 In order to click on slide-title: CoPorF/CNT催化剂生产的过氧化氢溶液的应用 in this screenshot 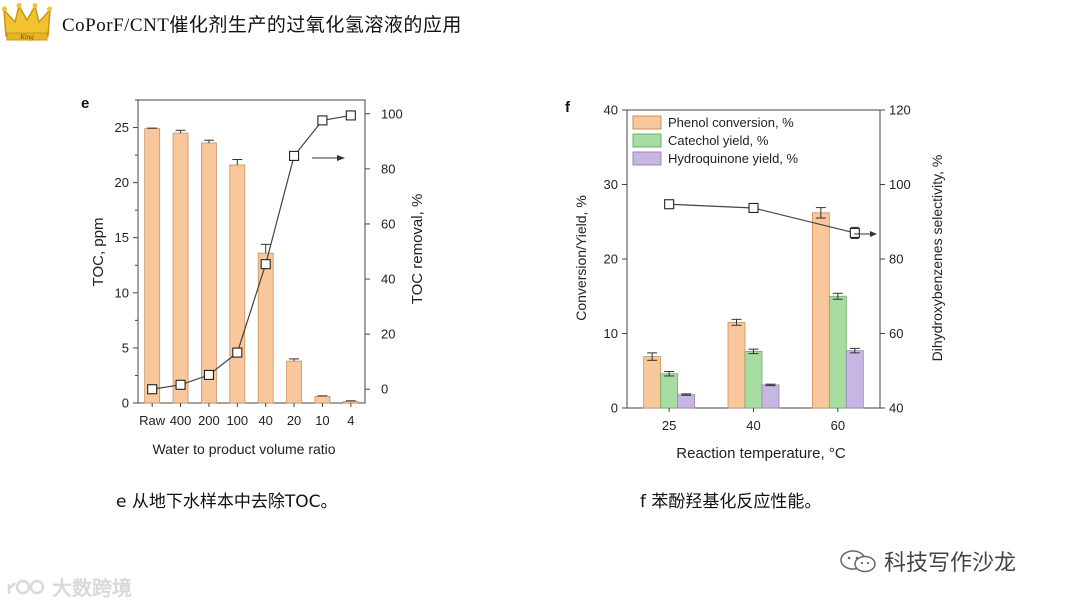, I will do `click(262, 25)`.